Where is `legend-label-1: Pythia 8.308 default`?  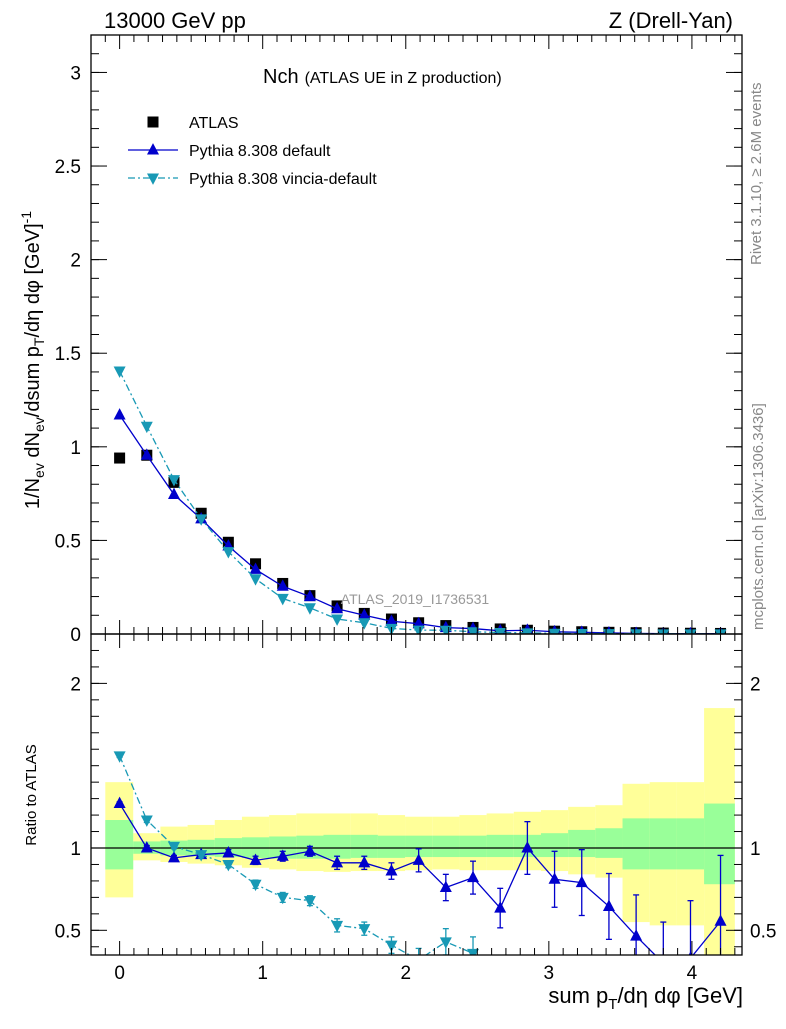
legend-label-1: Pythia 8.308 default is located at coordinates (260, 151).